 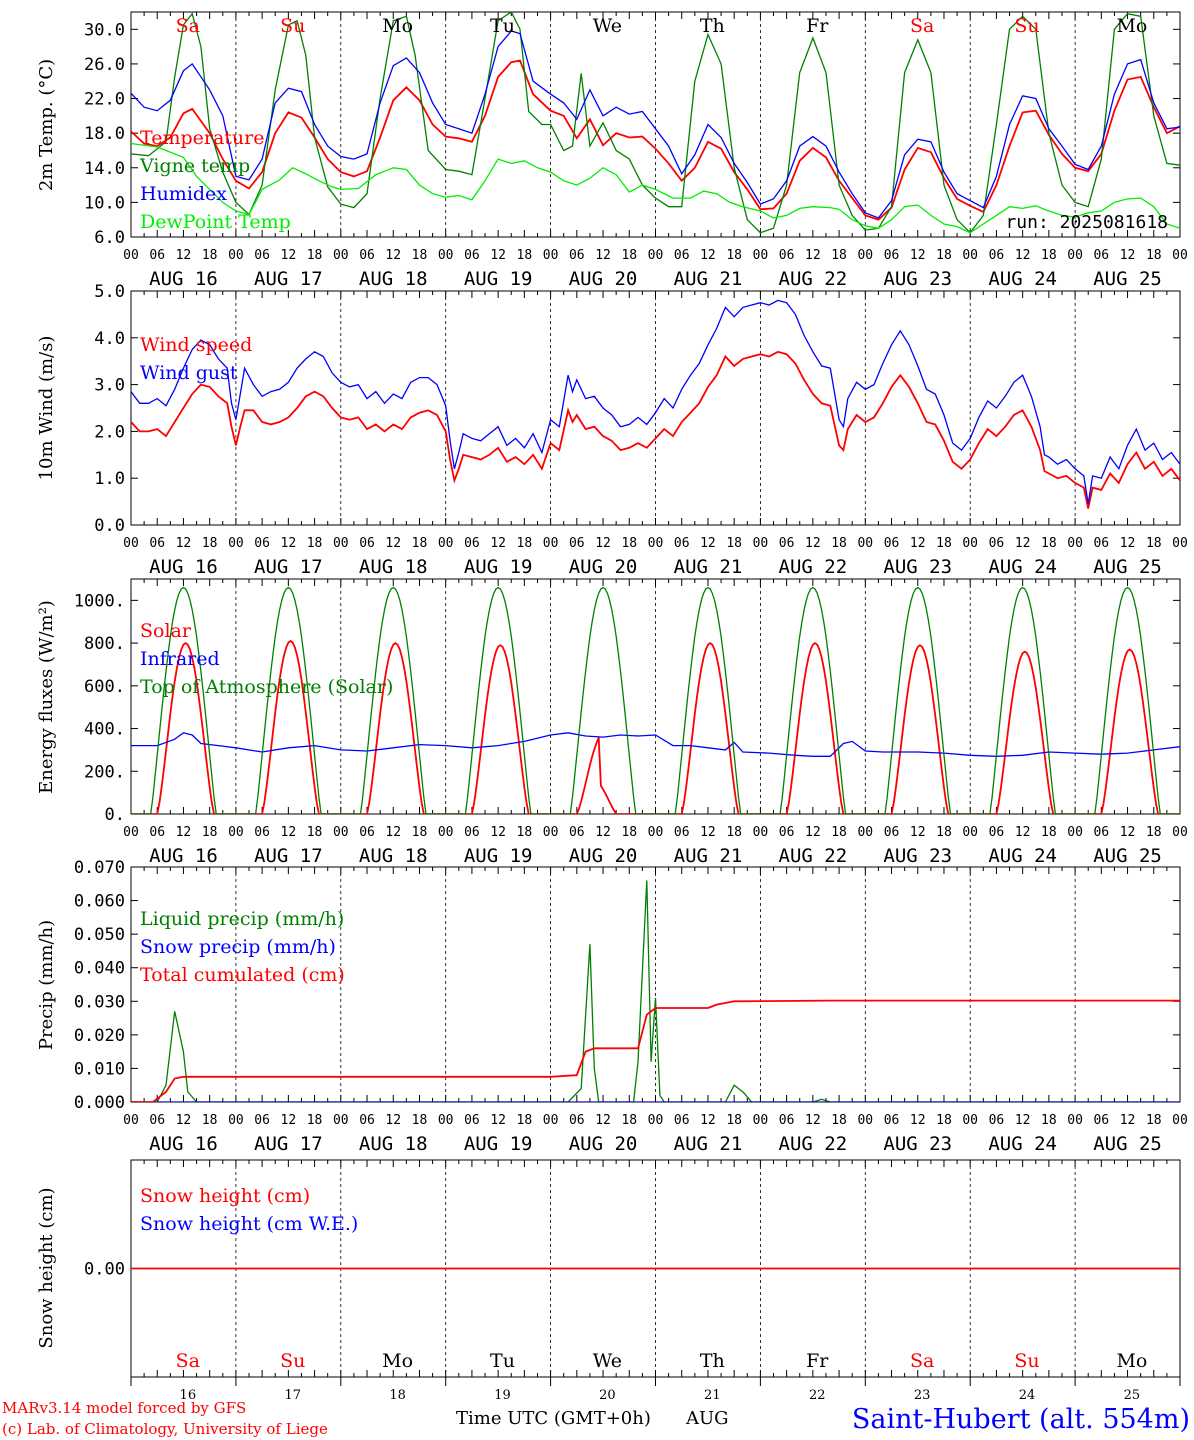 What do you see at coordinates (1086, 222) in the screenshot?
I see `run-label: run: 2025081618` at bounding box center [1086, 222].